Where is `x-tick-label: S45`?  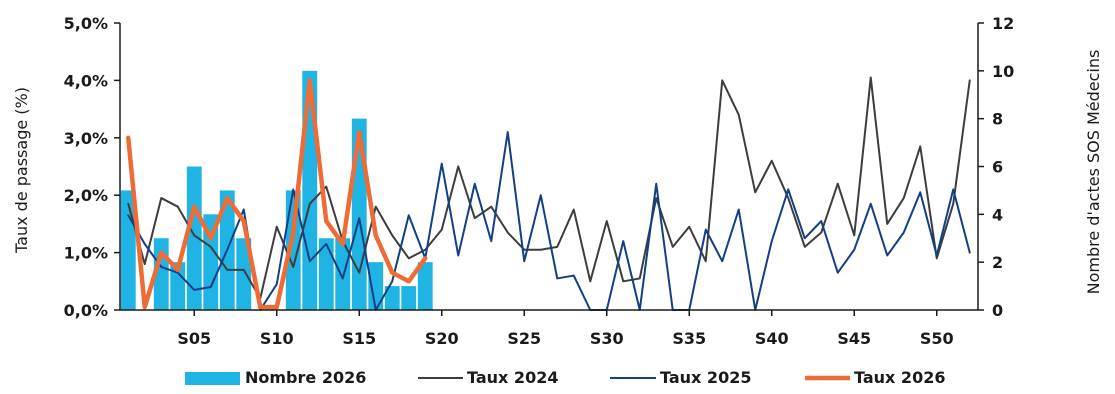 x-tick-label: S45 is located at coordinates (854, 338).